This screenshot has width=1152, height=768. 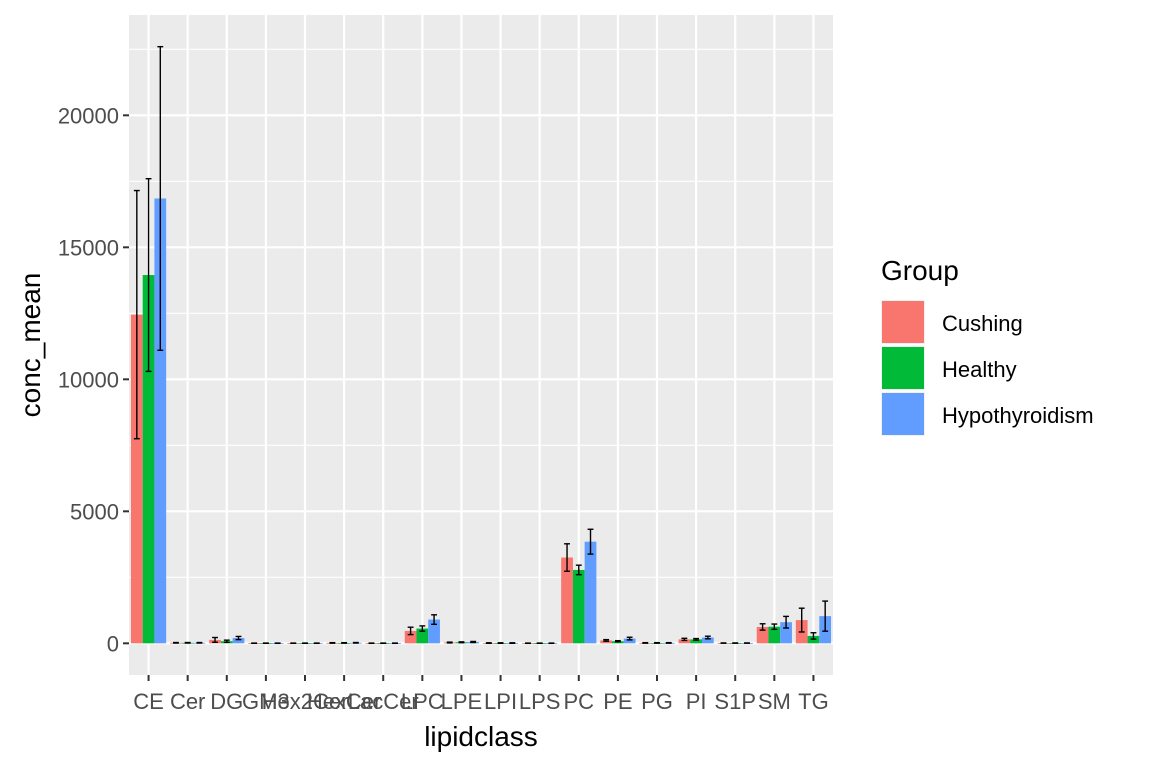 I want to click on bar-hypothyroidism-pe, so click(x=629, y=641).